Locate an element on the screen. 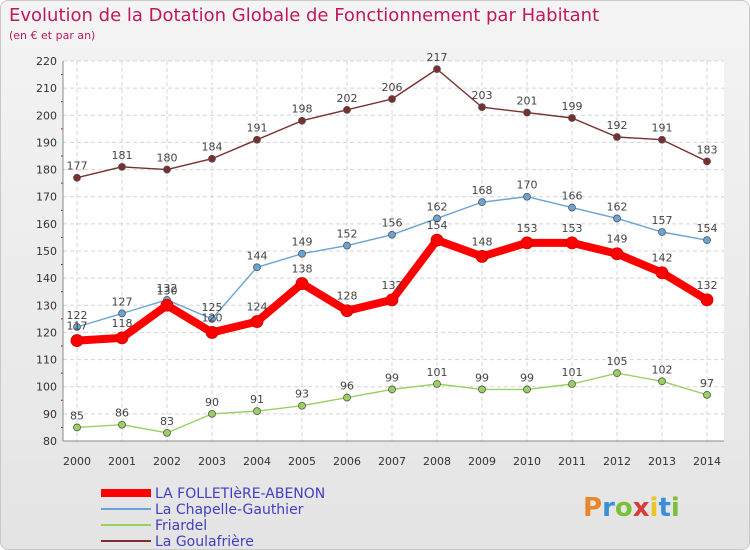  data-label: 125 is located at coordinates (212, 307).